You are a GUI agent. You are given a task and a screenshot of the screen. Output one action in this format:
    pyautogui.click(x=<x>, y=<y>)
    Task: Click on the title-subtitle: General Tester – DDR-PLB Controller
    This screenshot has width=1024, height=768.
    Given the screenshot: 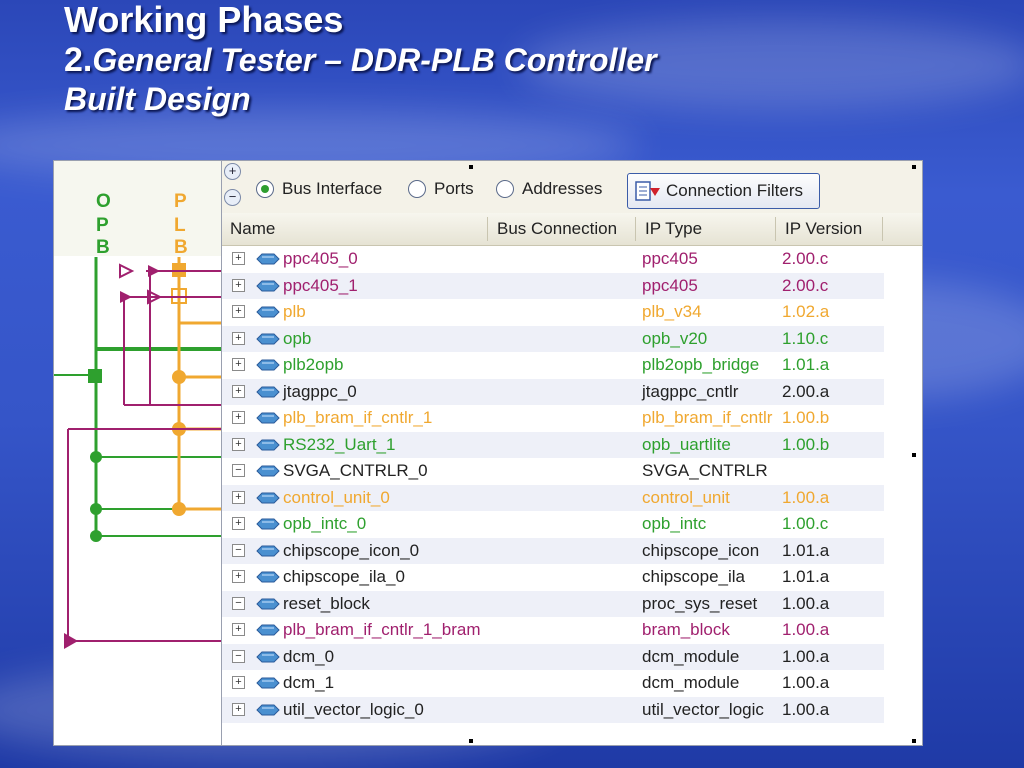 What is the action you would take?
    pyautogui.click(x=374, y=60)
    